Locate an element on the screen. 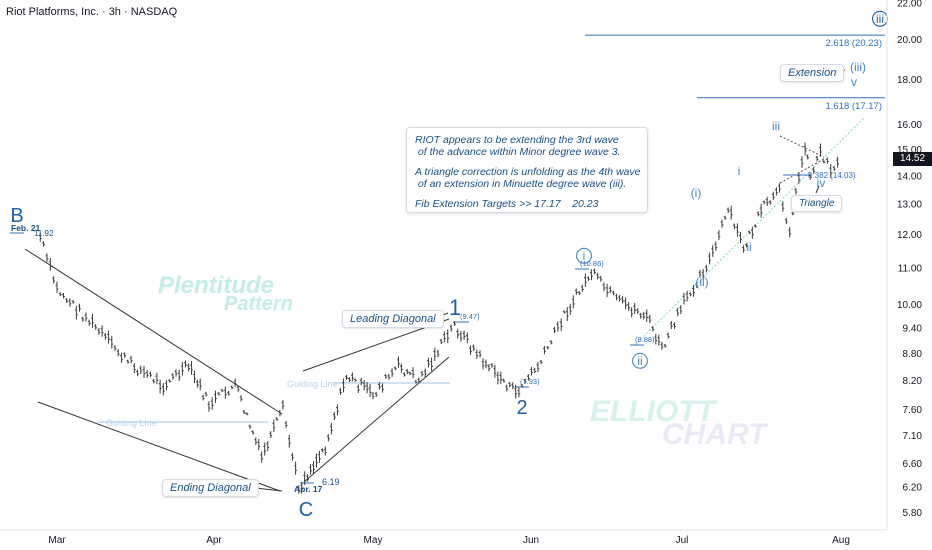 Image resolution: width=932 pixels, height=550 pixels. pivot-value: (8.88) is located at coordinates (645, 339).